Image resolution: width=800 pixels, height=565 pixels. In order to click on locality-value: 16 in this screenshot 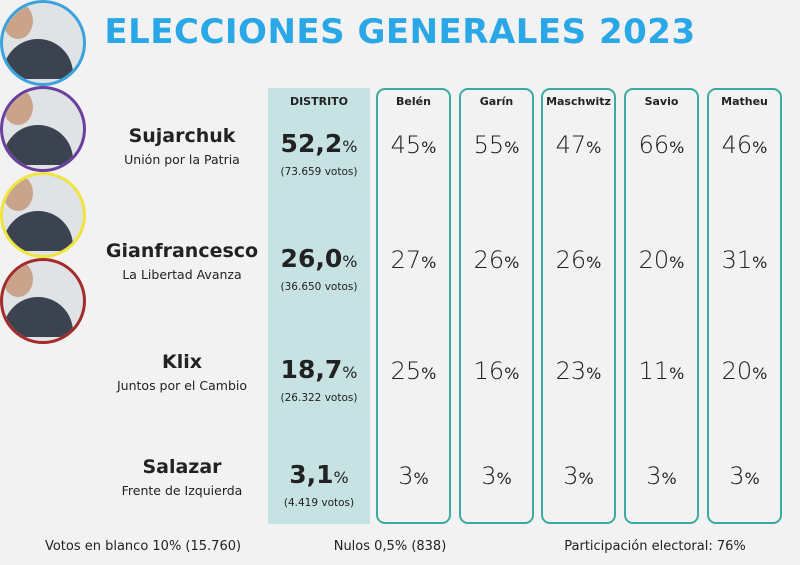, I will do `click(489, 371)`.